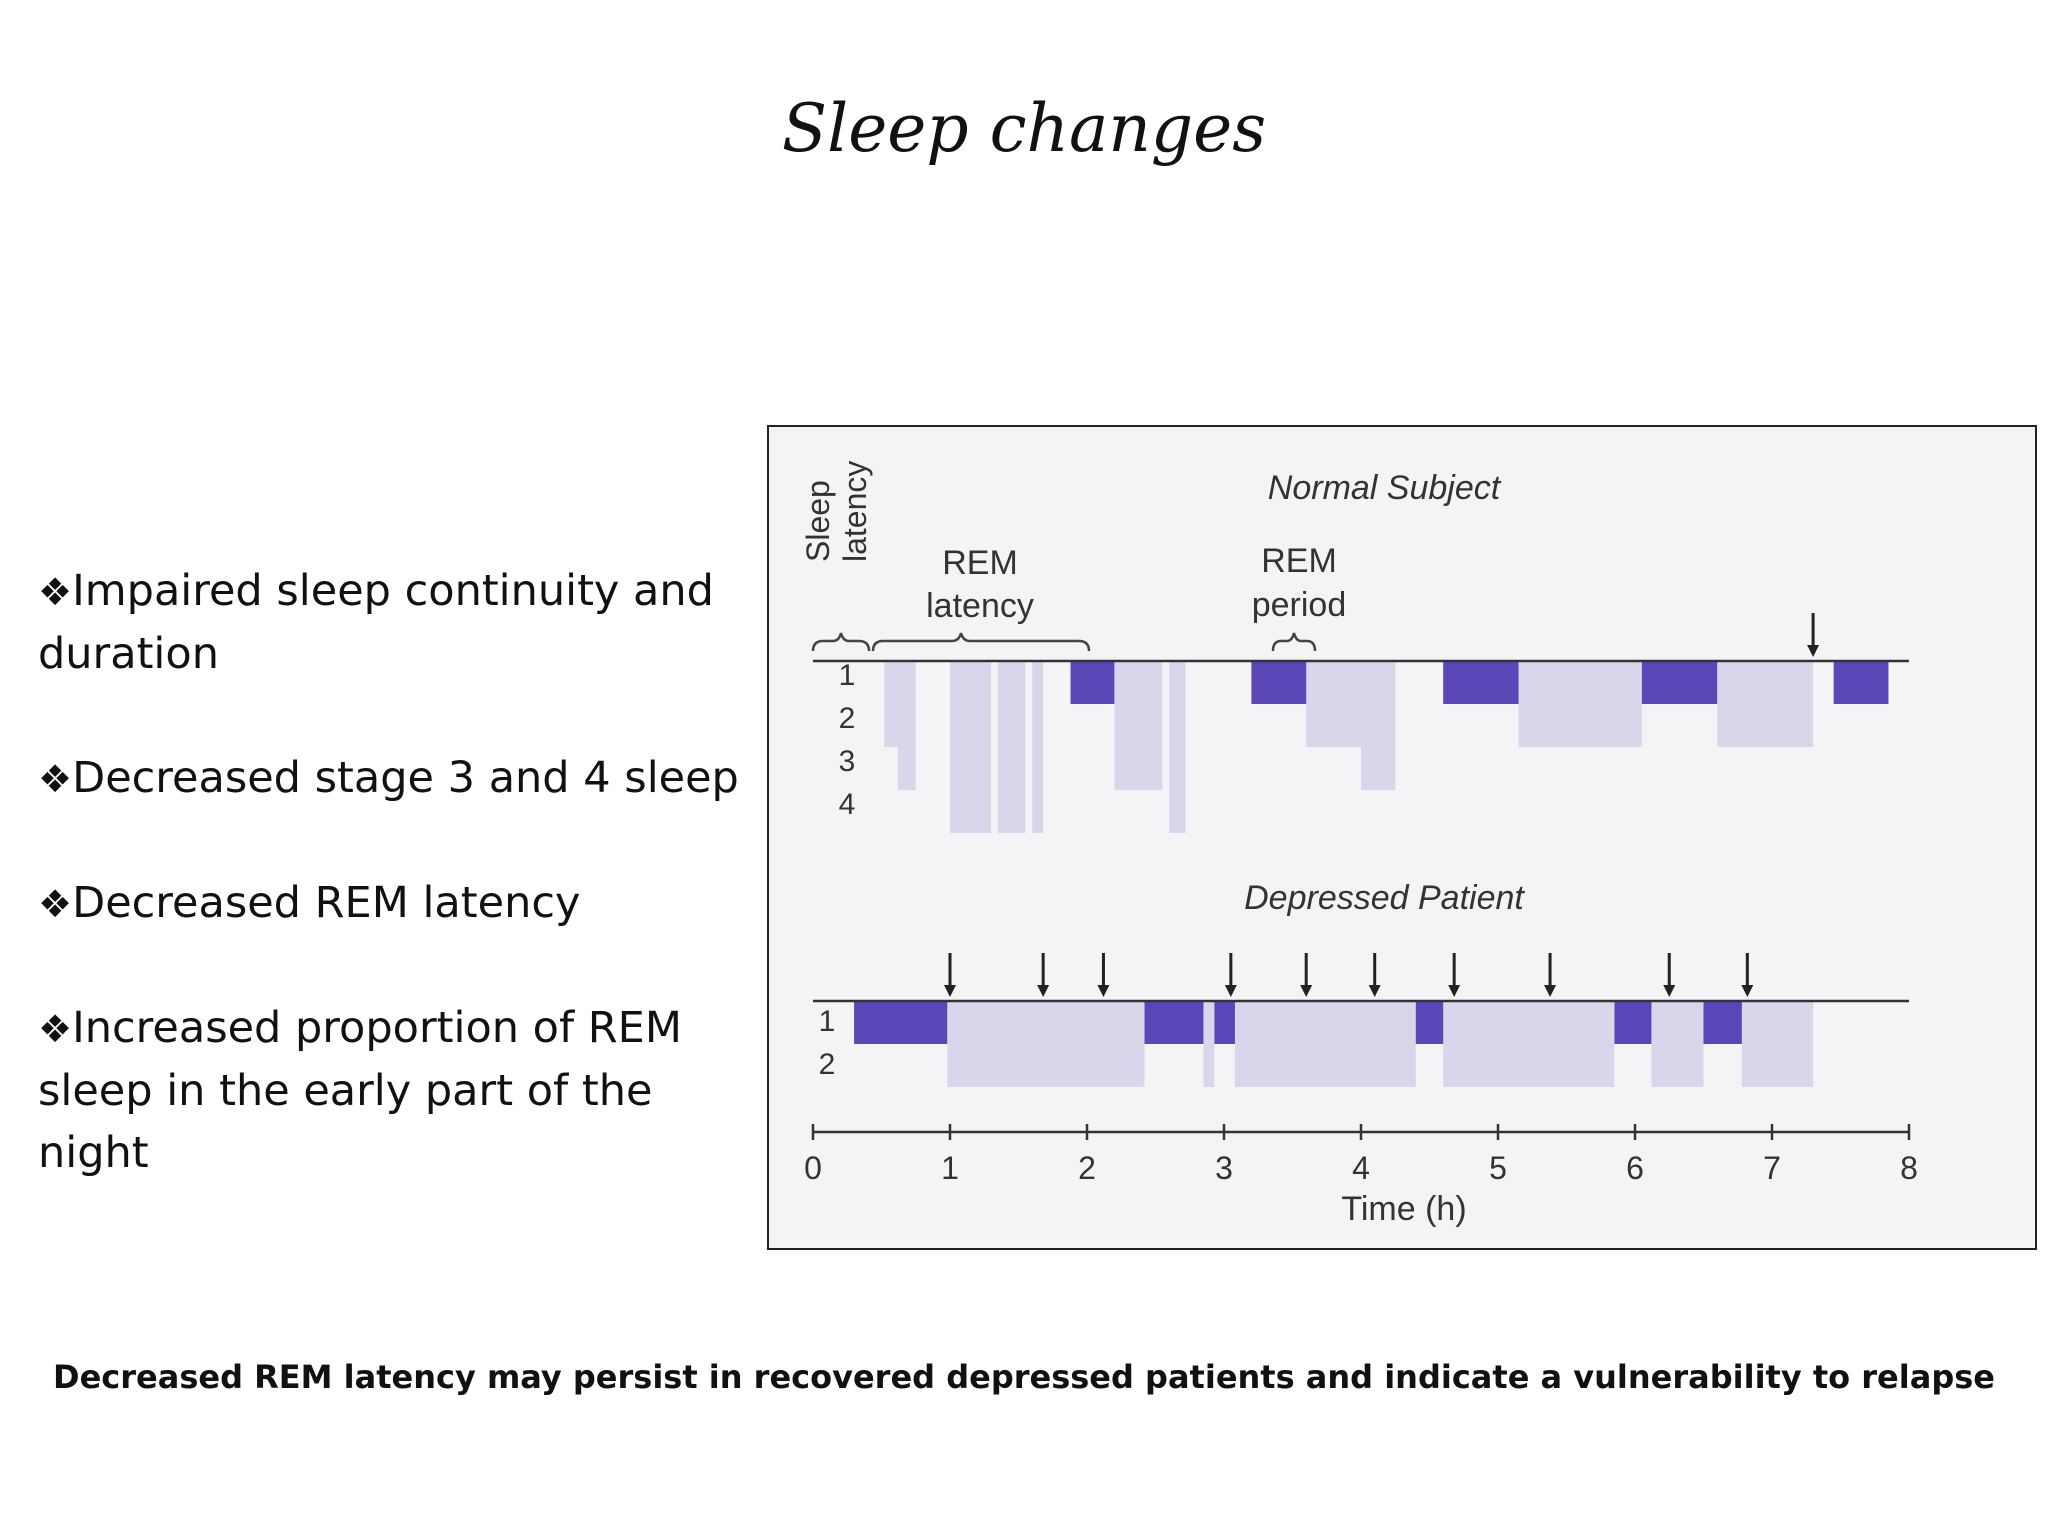 The width and height of the screenshot is (2048, 1536). What do you see at coordinates (1635, 1168) in the screenshot?
I see `x-tick-label: 6` at bounding box center [1635, 1168].